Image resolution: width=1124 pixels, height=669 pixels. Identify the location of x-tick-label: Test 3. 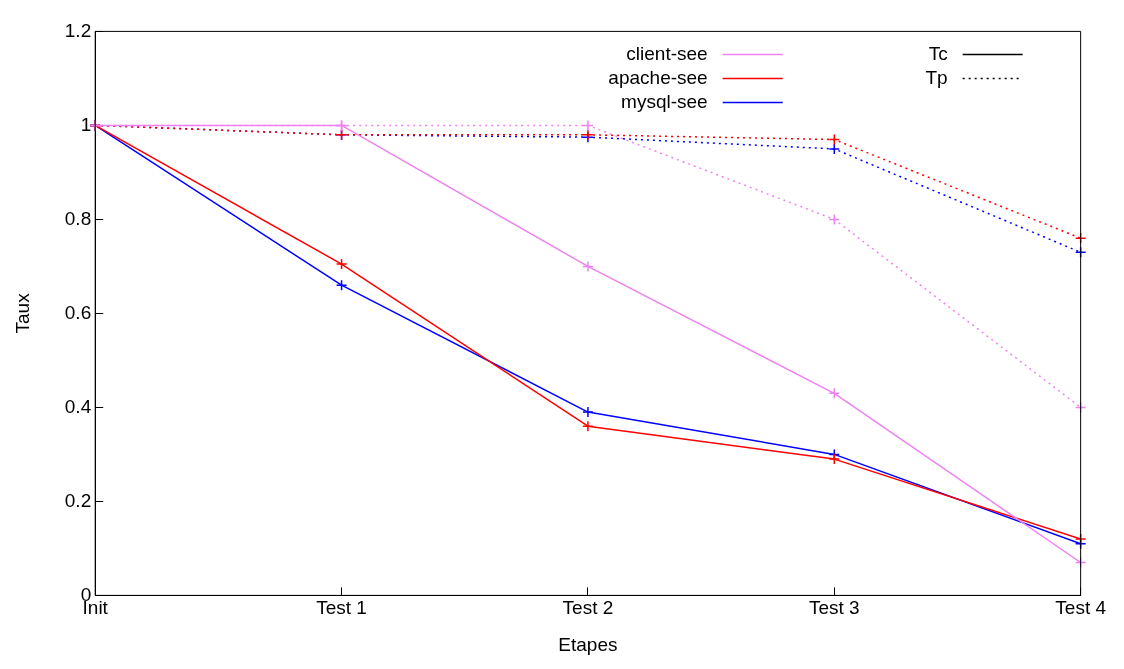
(834, 608).